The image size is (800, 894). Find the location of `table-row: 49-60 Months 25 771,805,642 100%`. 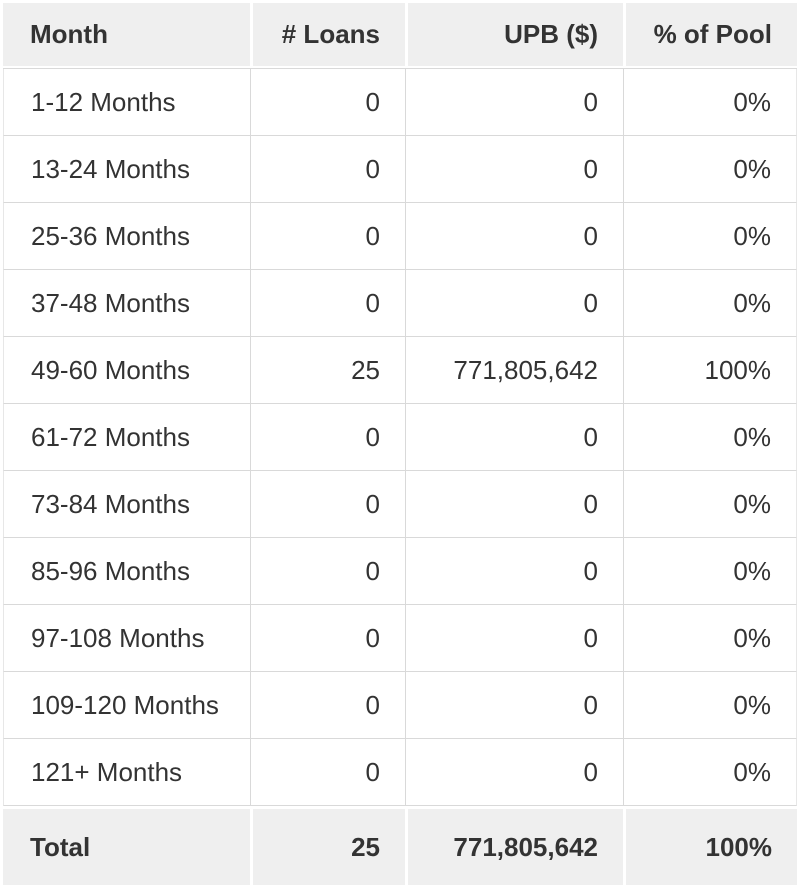

table-row: 49-60 Months 25 771,805,642 100% is located at coordinates (400, 370).